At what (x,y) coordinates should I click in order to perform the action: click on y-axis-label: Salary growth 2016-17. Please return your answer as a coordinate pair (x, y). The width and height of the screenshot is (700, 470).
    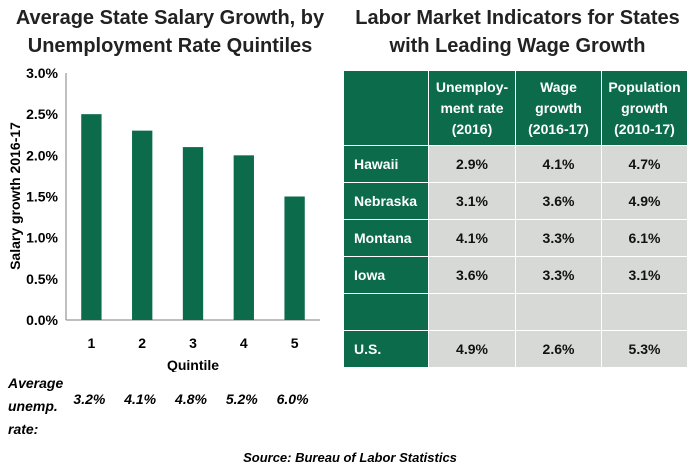
    Looking at the image, I should click on (15, 196).